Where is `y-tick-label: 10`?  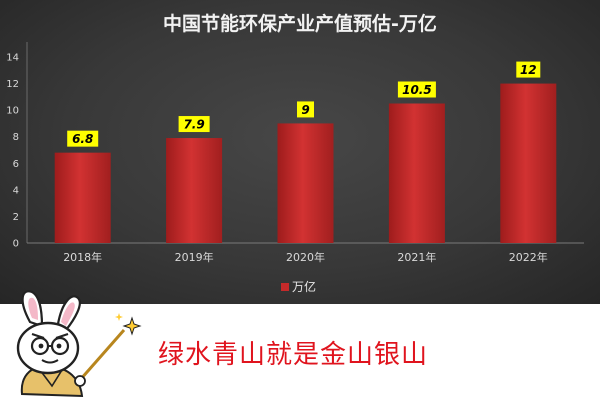 y-tick-label: 10 is located at coordinates (12, 111).